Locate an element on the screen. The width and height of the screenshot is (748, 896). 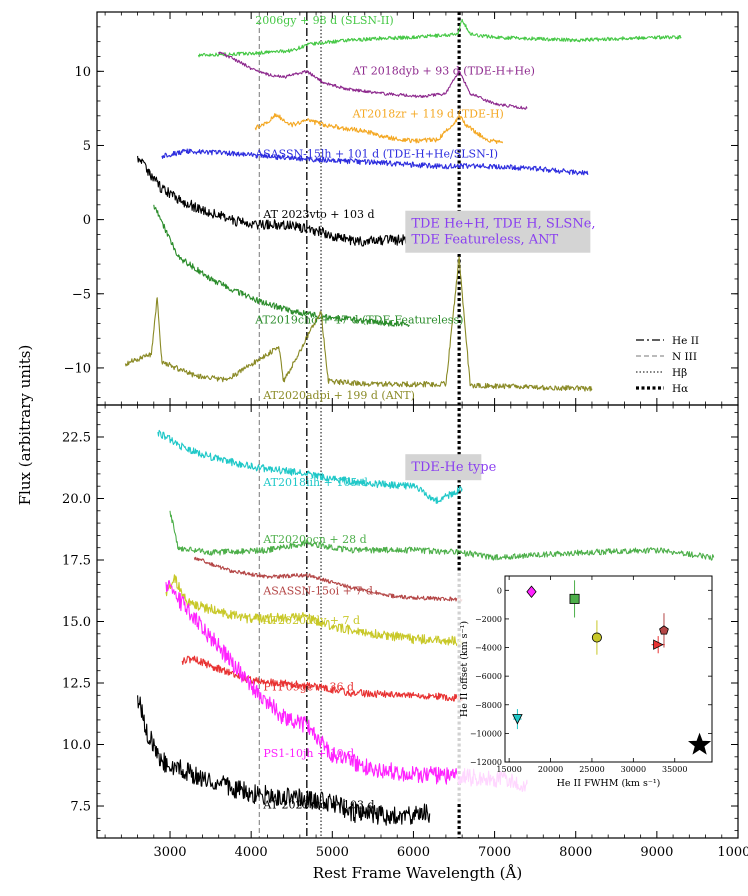
spectrum-bottom-at-2023vto-103-d is located at coordinates (284, 760).